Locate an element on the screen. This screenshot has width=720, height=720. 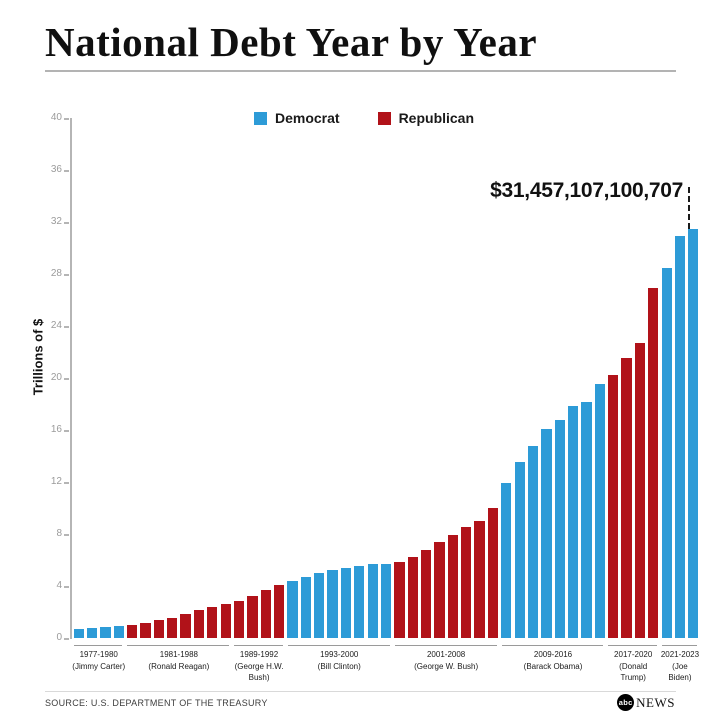
bar-2011 is located at coordinates (533, 541).